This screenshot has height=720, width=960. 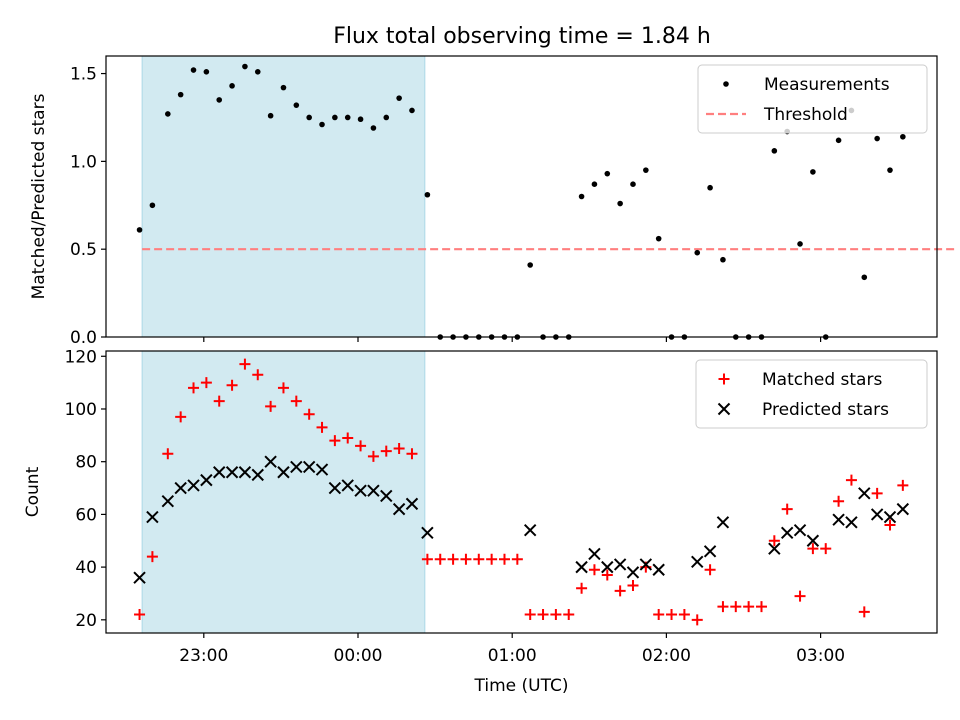 I want to click on x-tick-label: 03:00, so click(x=820, y=656).